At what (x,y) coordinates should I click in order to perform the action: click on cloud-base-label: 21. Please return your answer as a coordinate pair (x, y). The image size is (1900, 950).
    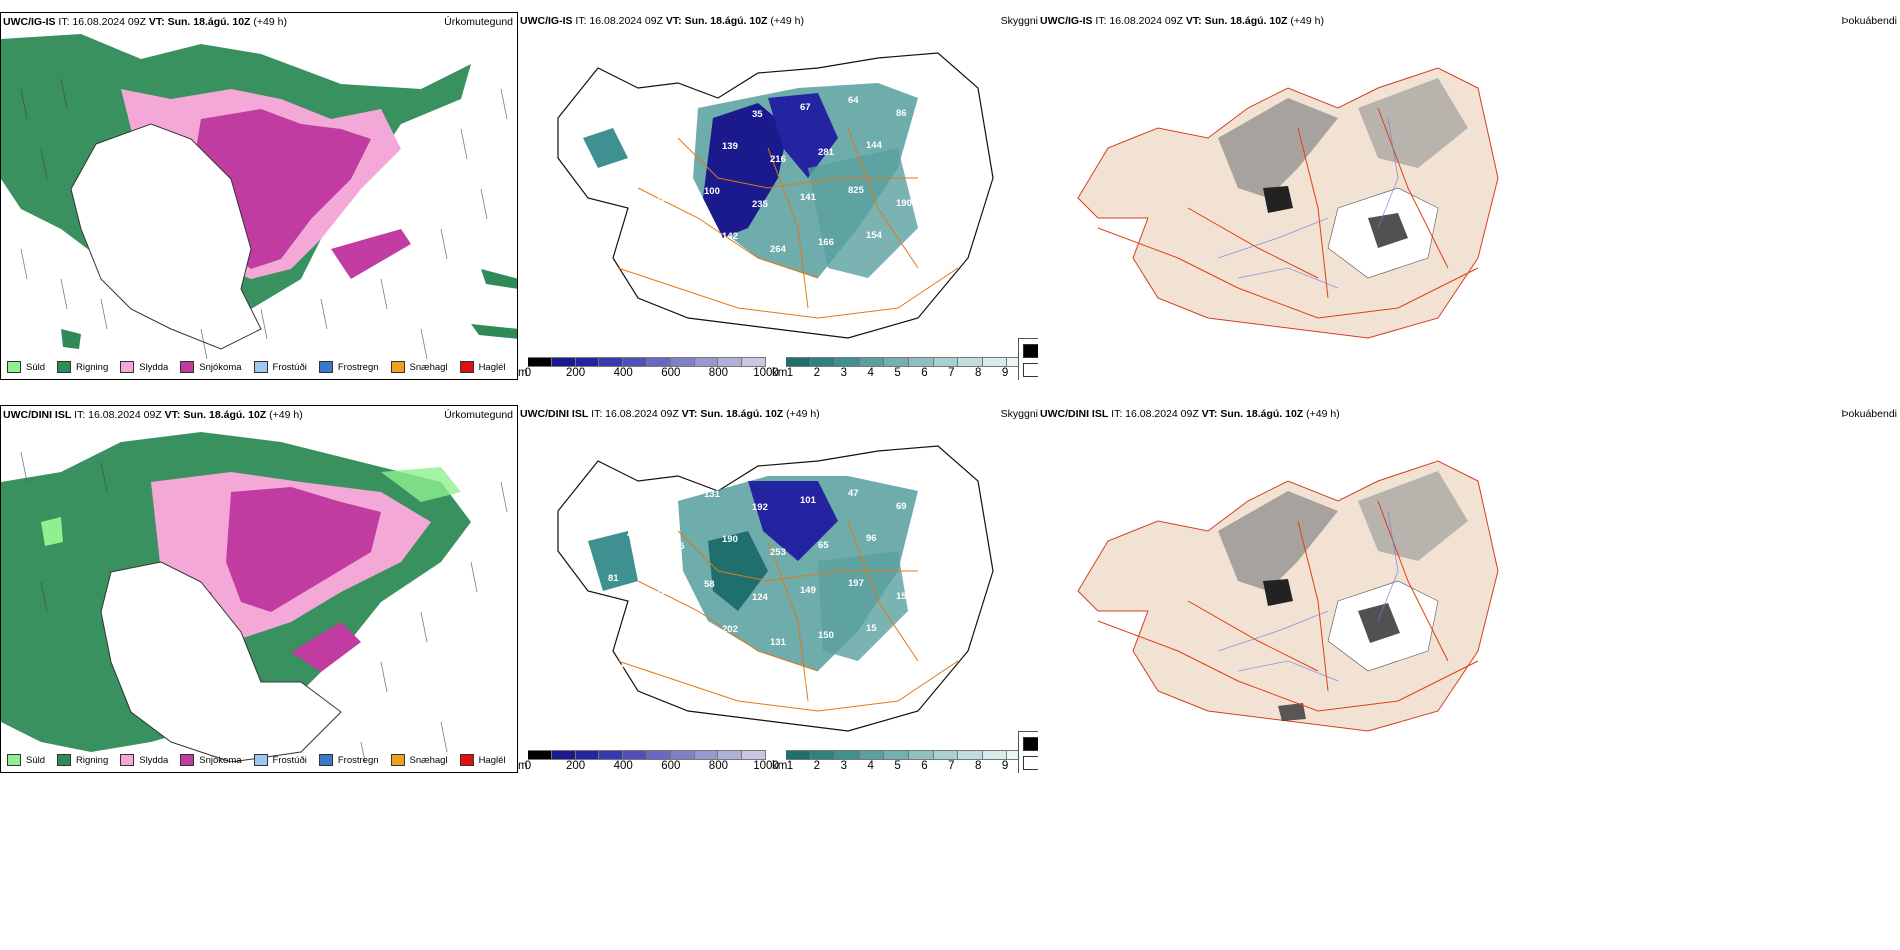
    Looking at the image, I should click on (805, 287).